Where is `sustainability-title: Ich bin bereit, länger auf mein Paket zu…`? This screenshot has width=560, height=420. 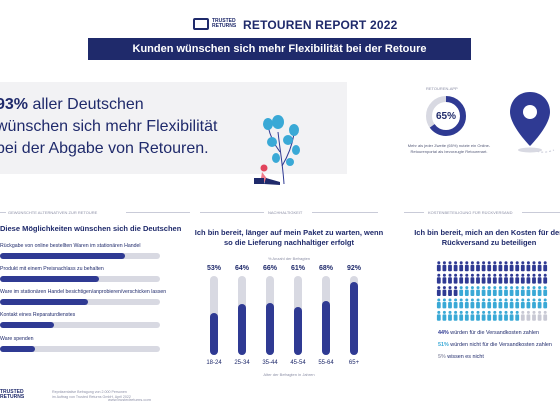 sustainability-title: Ich bin bereit, länger auf mein Paket zu… is located at coordinates (289, 237).